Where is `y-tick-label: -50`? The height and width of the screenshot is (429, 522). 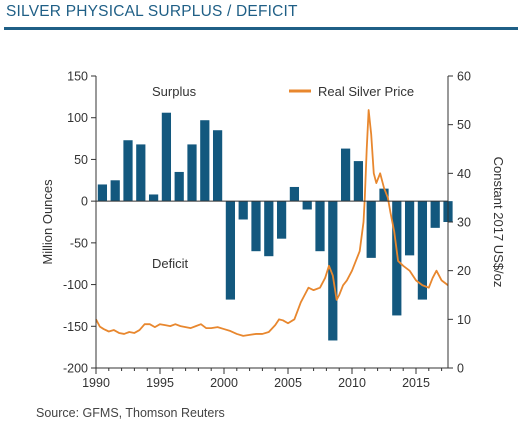 y-tick-label: -50 is located at coordinates (79, 243).